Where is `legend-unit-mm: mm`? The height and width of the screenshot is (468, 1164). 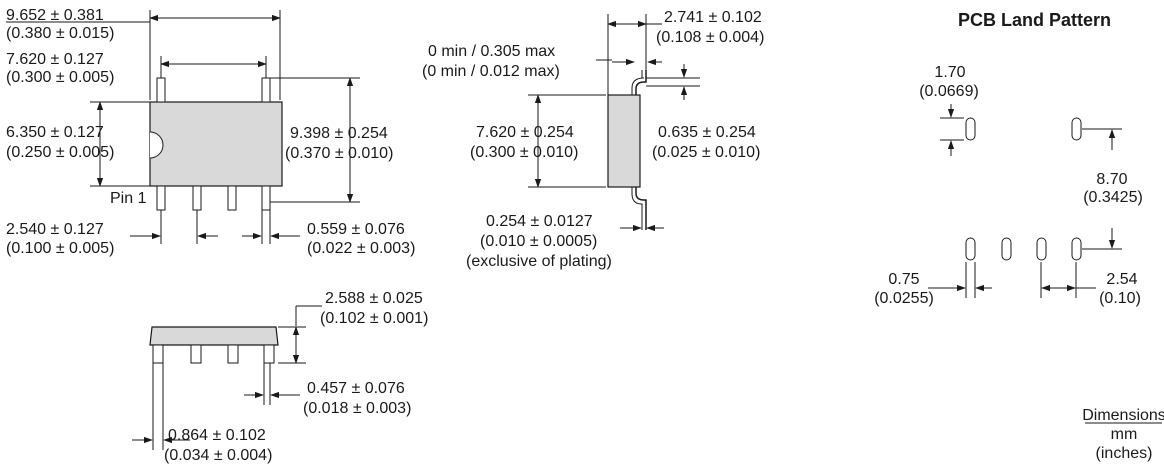
legend-unit-mm: mm is located at coordinates (1124, 434).